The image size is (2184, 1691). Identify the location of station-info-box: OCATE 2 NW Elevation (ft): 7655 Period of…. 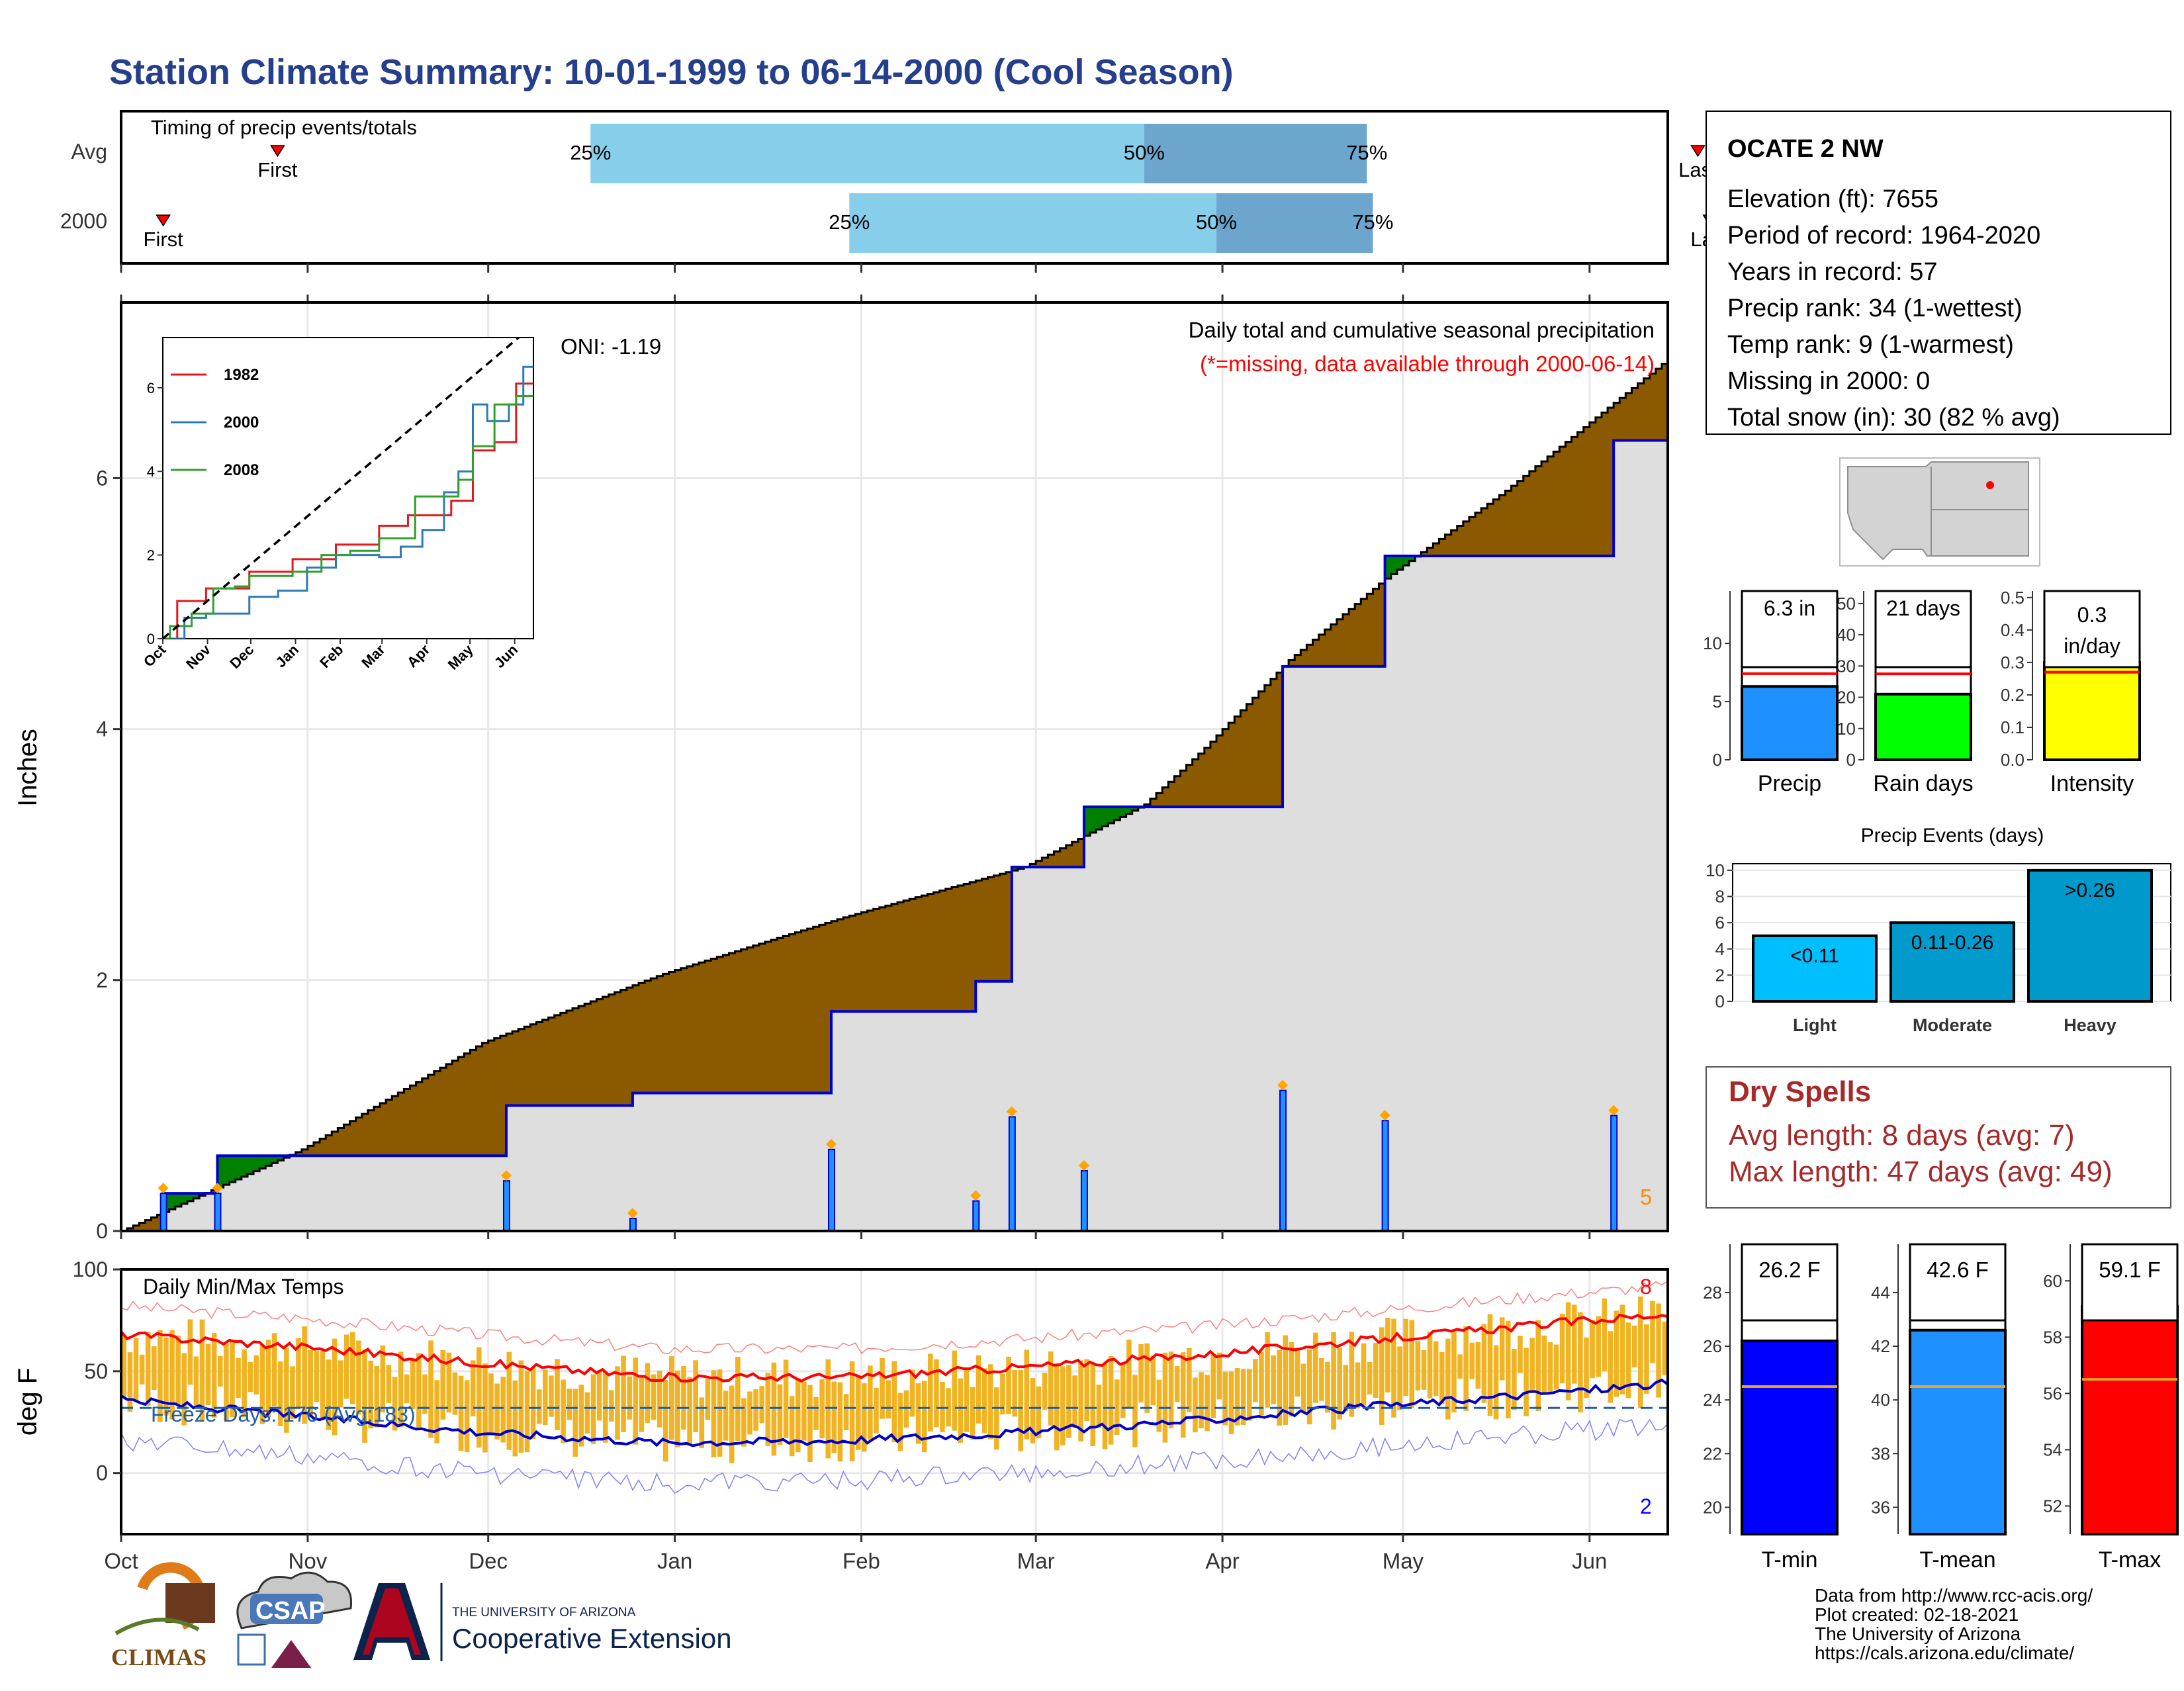
(1939, 273).